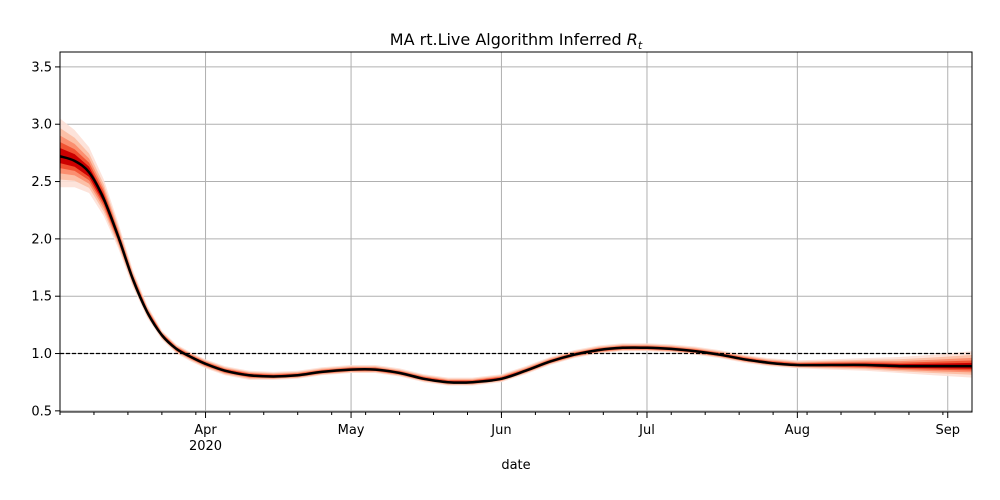  What do you see at coordinates (947, 430) in the screenshot?
I see `x-tick-label: Sep` at bounding box center [947, 430].